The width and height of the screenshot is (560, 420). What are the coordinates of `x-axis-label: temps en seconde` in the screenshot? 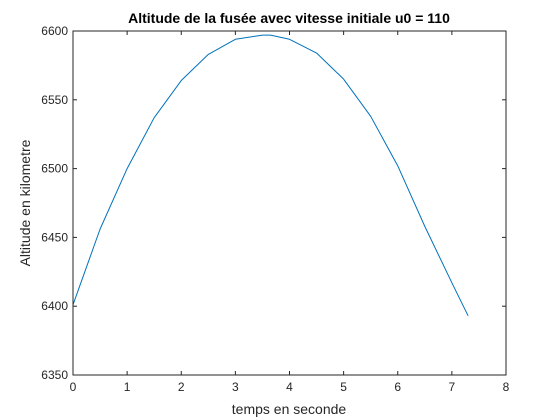 It's located at (289, 409).